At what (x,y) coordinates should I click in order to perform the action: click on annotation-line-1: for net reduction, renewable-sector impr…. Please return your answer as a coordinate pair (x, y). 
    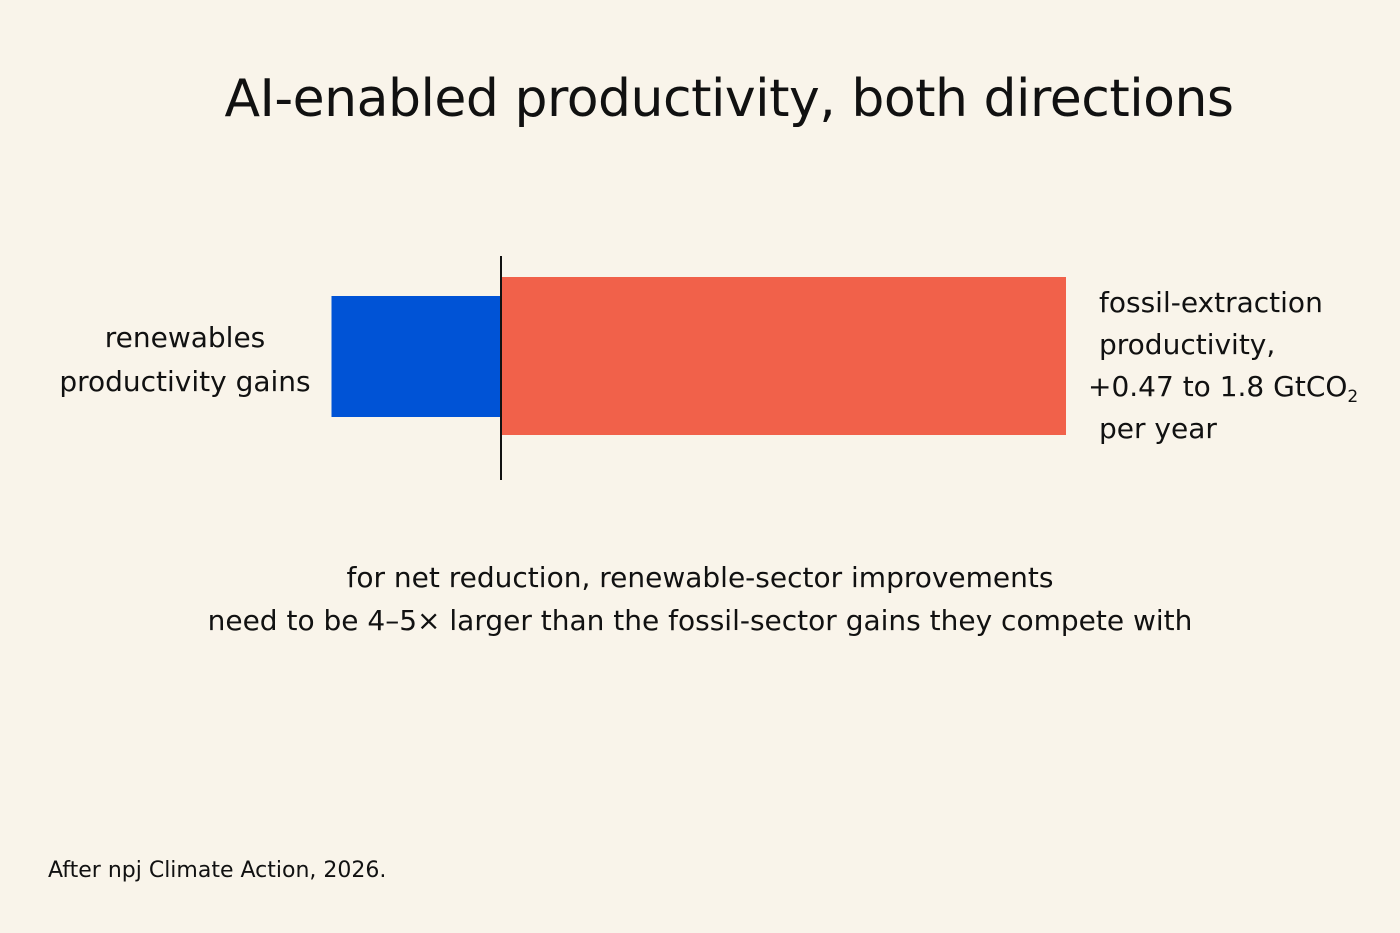
    Looking at the image, I should click on (700, 577).